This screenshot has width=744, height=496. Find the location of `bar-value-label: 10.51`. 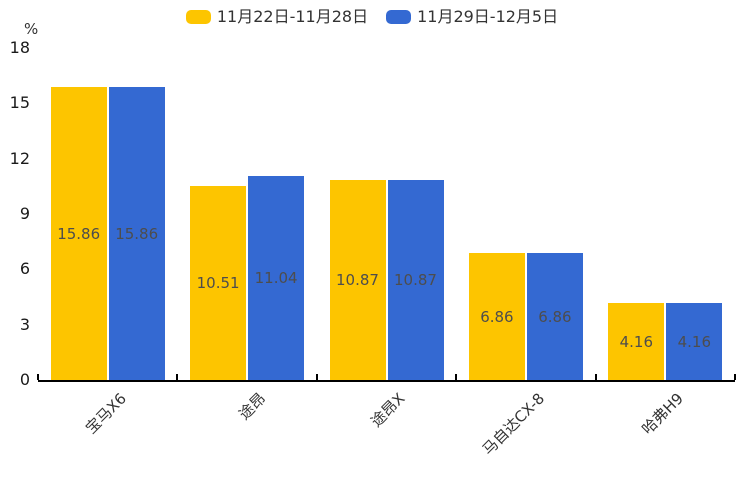

bar-value-label: 10.51 is located at coordinates (218, 283).